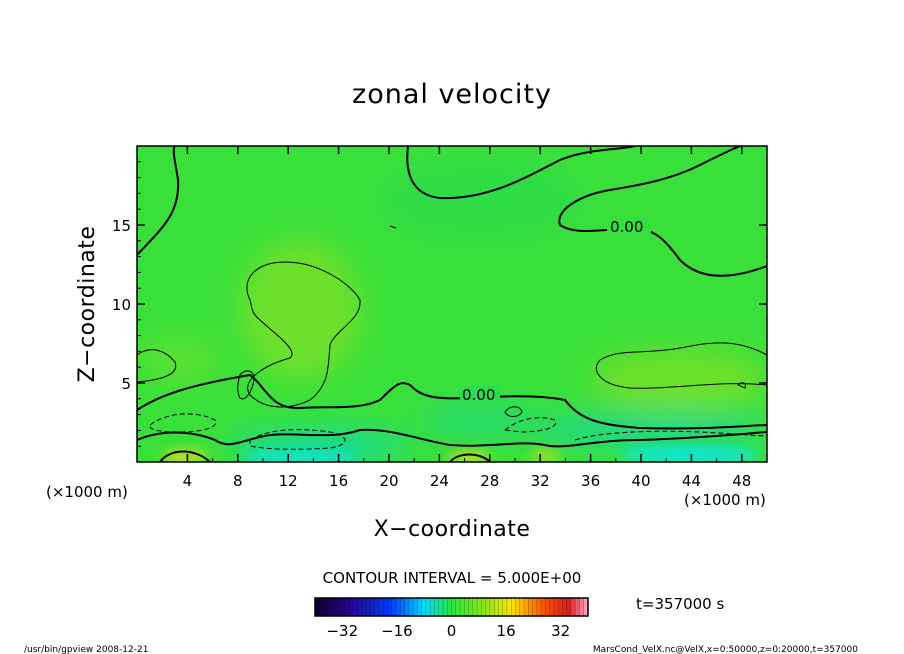  Describe the element at coordinates (288, 481) in the screenshot. I see `x-tick-label: 12` at that location.